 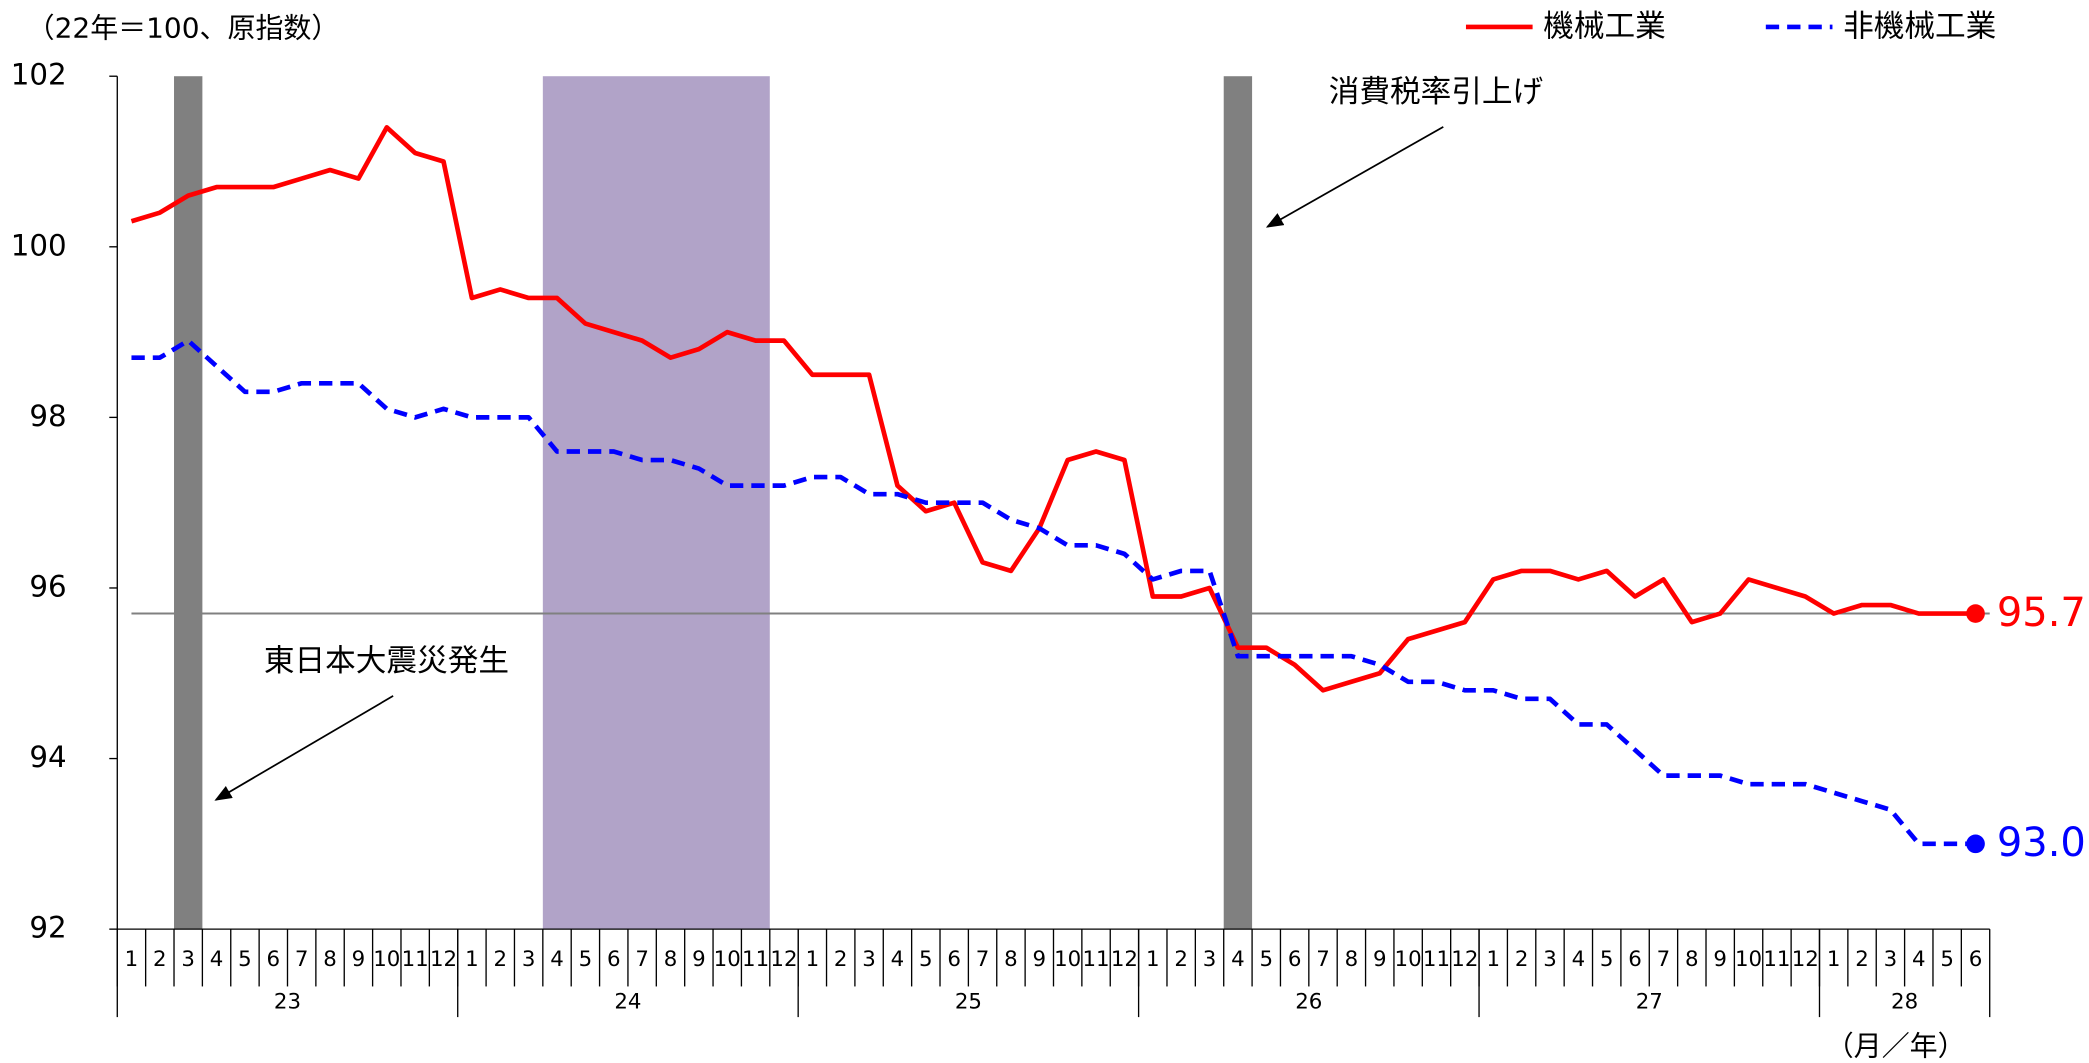 What do you see at coordinates (968, 1001) in the screenshot?
I see `year-label: 25` at bounding box center [968, 1001].